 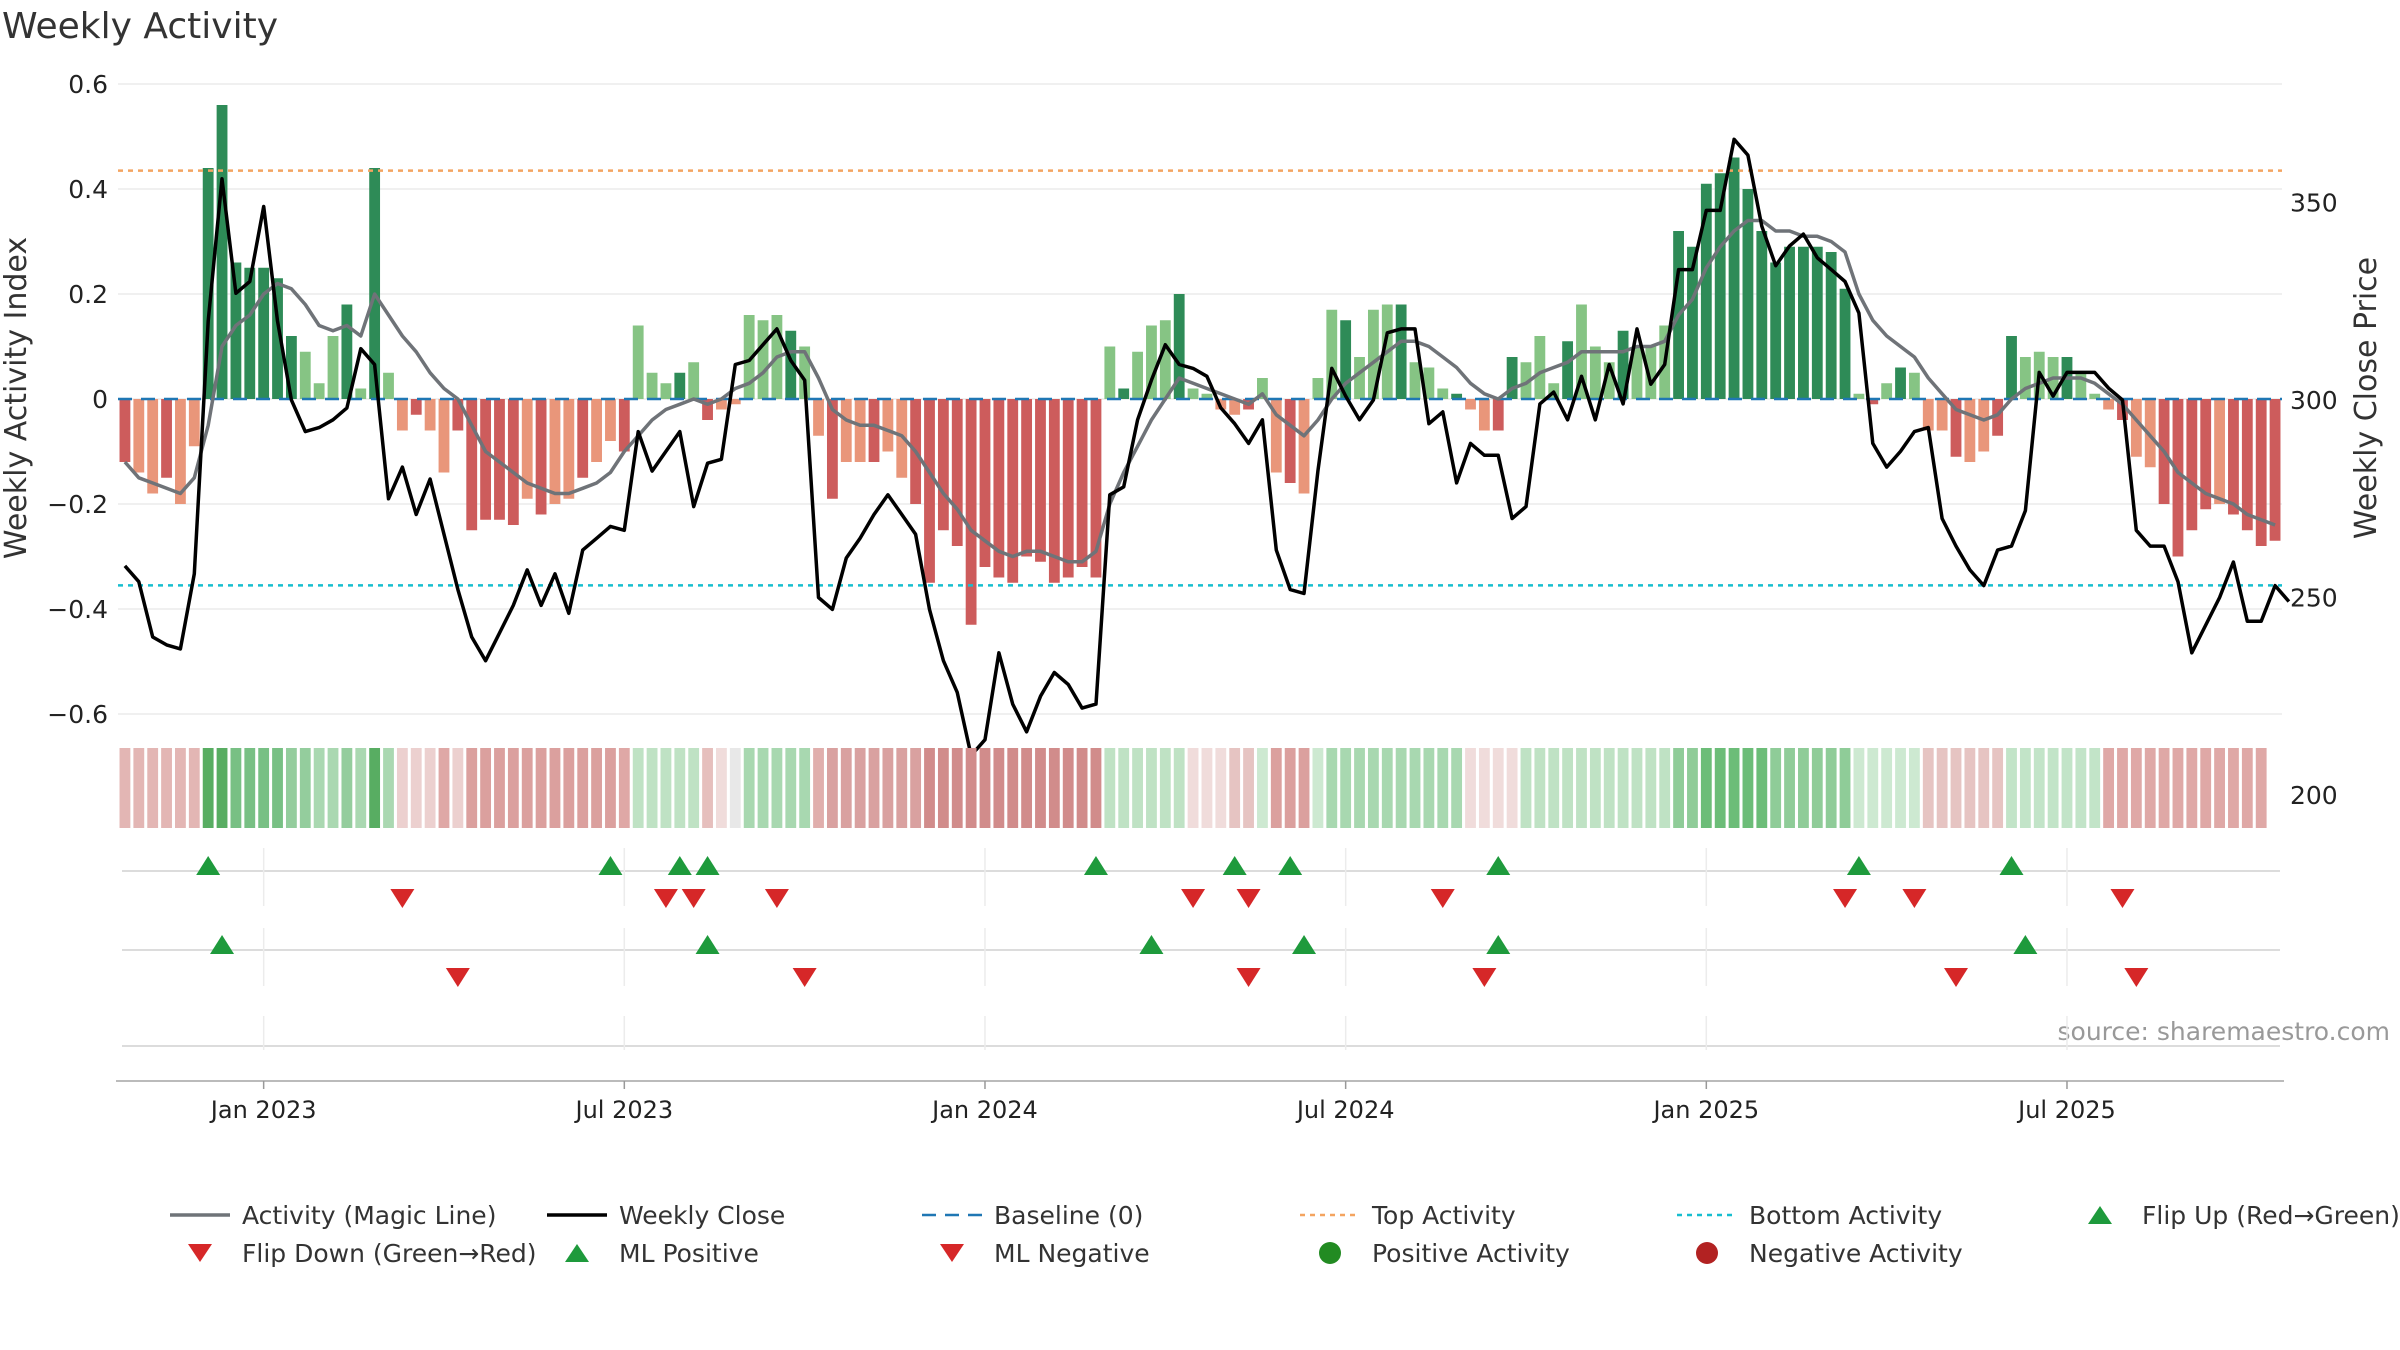 I want to click on source-note: source: sharemaestro.com, so click(x=2224, y=1031).